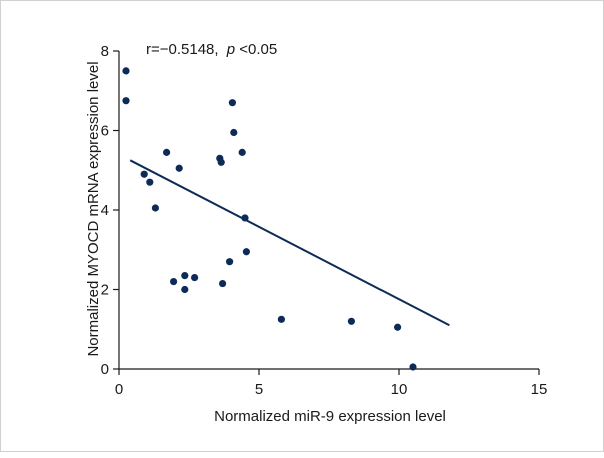 The image size is (604, 458). What do you see at coordinates (230, 49) in the screenshot?
I see `p-text: p` at bounding box center [230, 49].